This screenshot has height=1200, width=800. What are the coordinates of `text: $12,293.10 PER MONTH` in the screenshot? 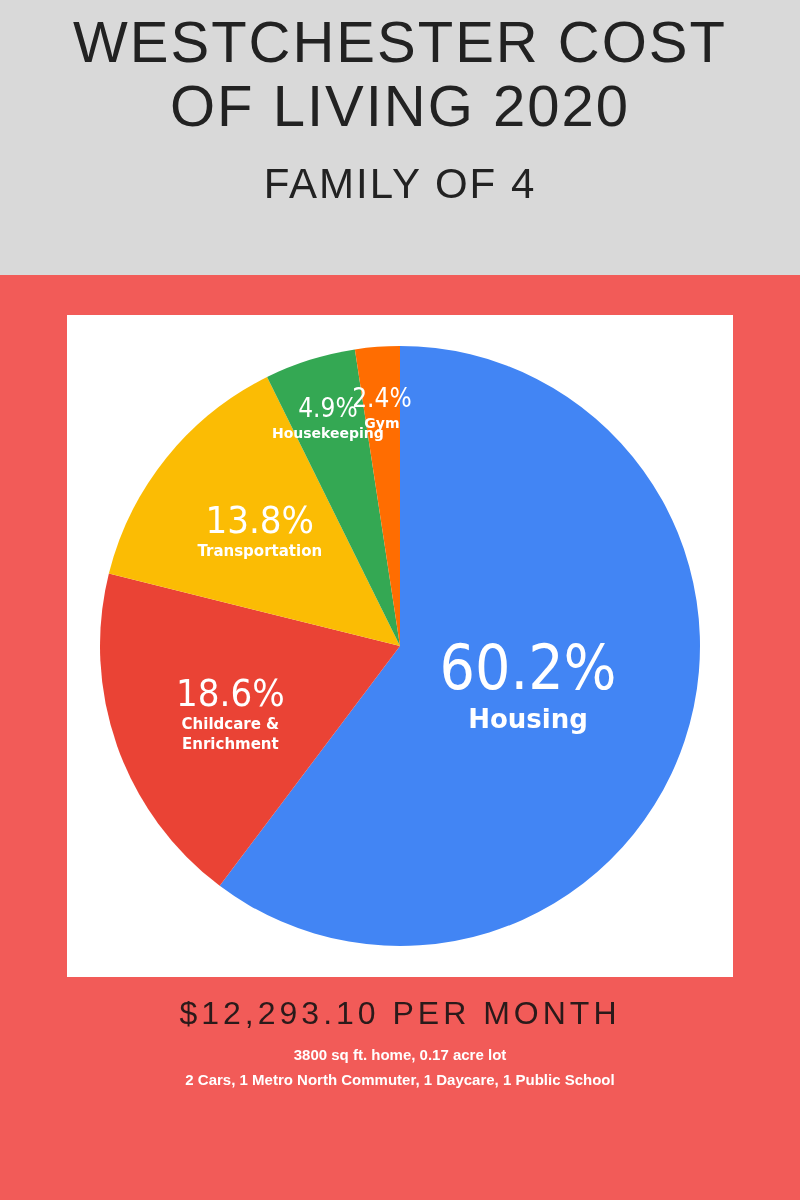 It's located at (400, 1013).